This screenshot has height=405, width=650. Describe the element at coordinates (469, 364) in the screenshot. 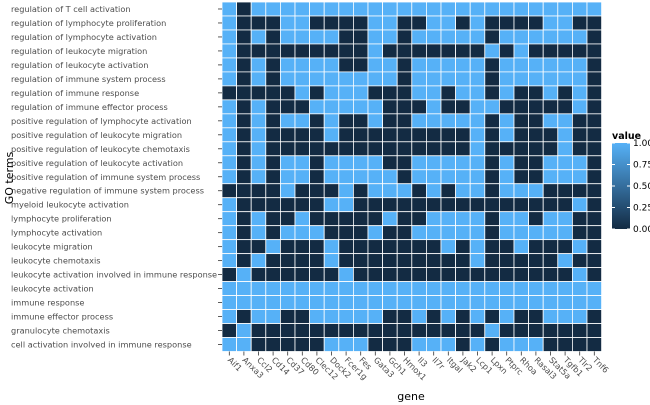

I see `x-tick-label: Jak2` at that location.